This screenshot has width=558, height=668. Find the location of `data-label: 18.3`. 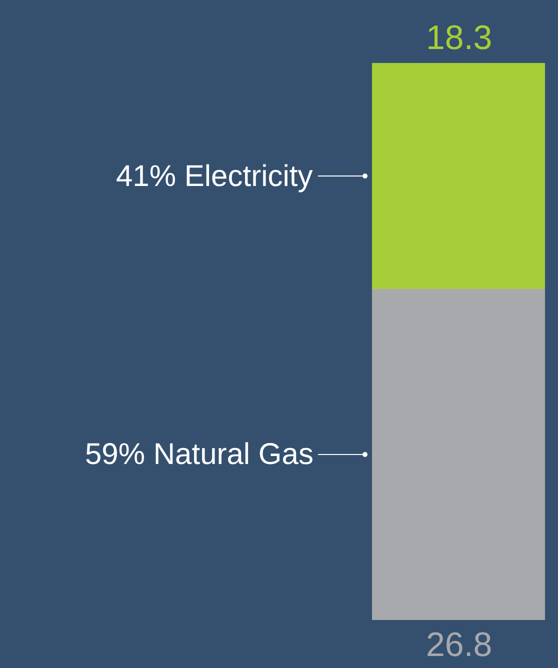

data-label: 18.3 is located at coordinates (459, 38).